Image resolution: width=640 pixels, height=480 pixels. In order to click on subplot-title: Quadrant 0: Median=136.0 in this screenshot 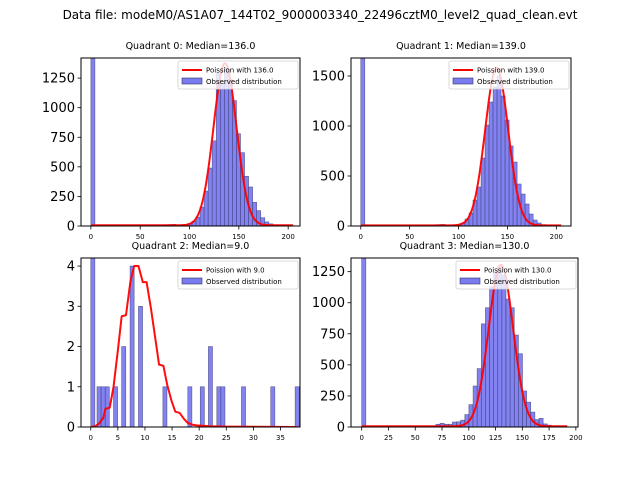, I will do `click(191, 46)`.